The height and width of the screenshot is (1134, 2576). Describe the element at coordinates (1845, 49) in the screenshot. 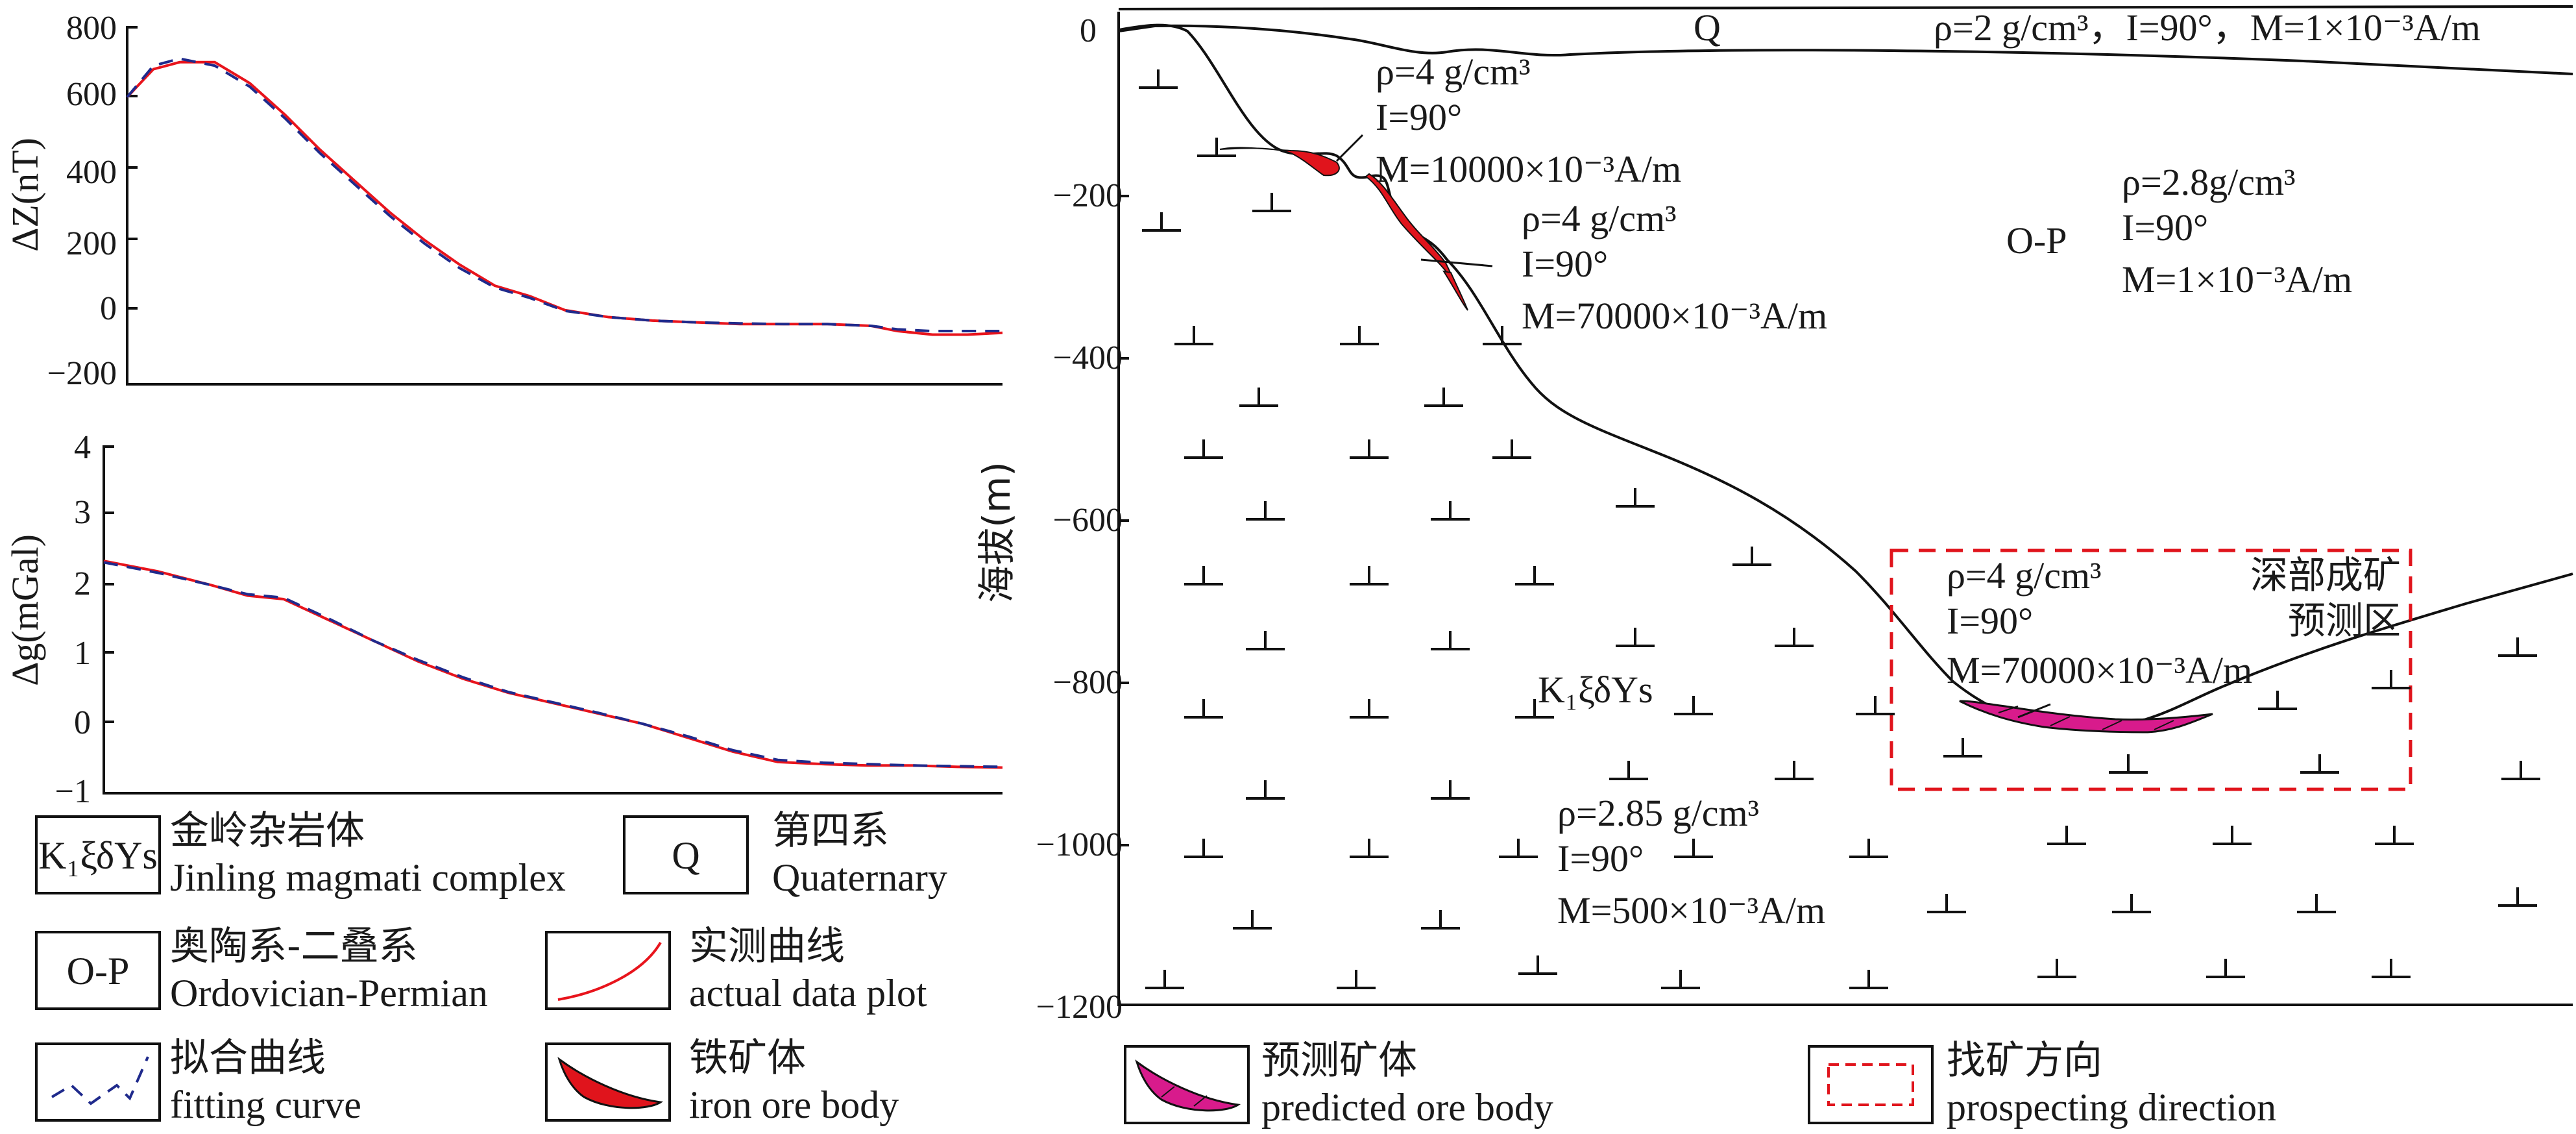

I see `q-base-line` at that location.